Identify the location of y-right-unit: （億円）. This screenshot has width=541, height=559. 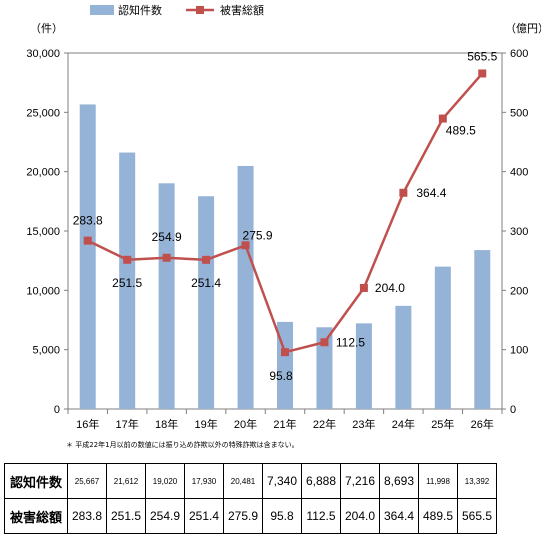
(523, 28).